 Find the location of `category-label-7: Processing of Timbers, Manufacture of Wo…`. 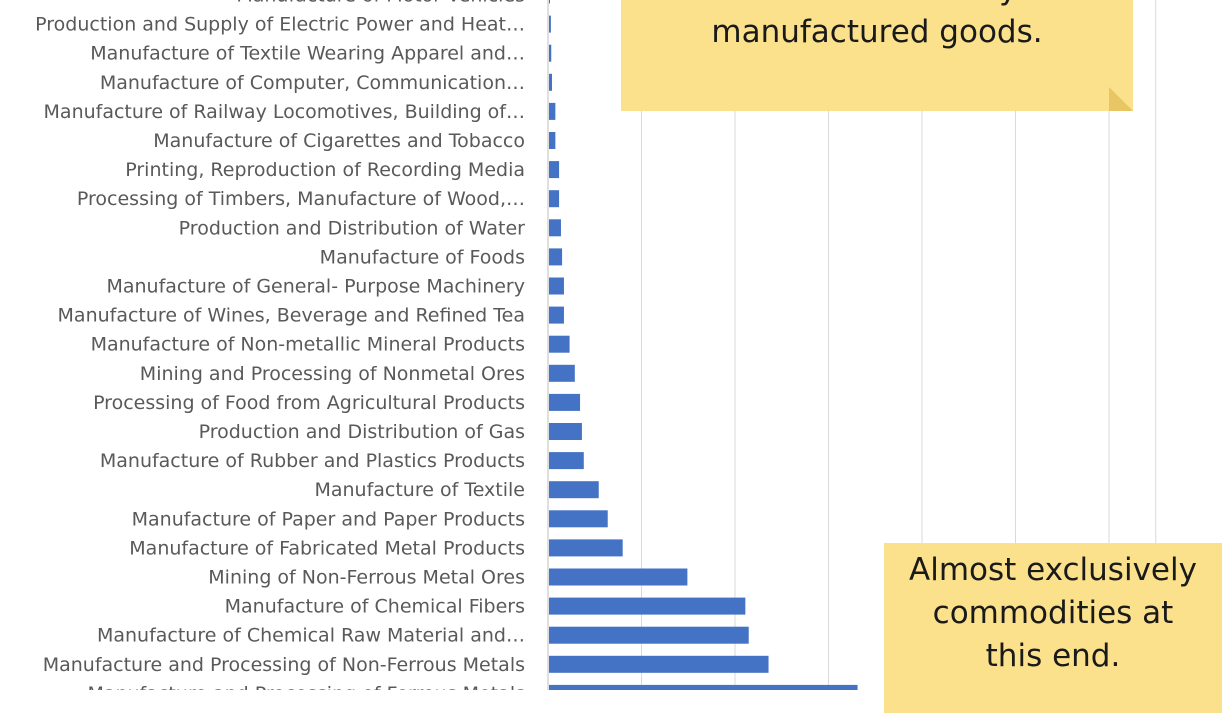

category-label-7: Processing of Timbers, Manufacture of Wo… is located at coordinates (301, 199).